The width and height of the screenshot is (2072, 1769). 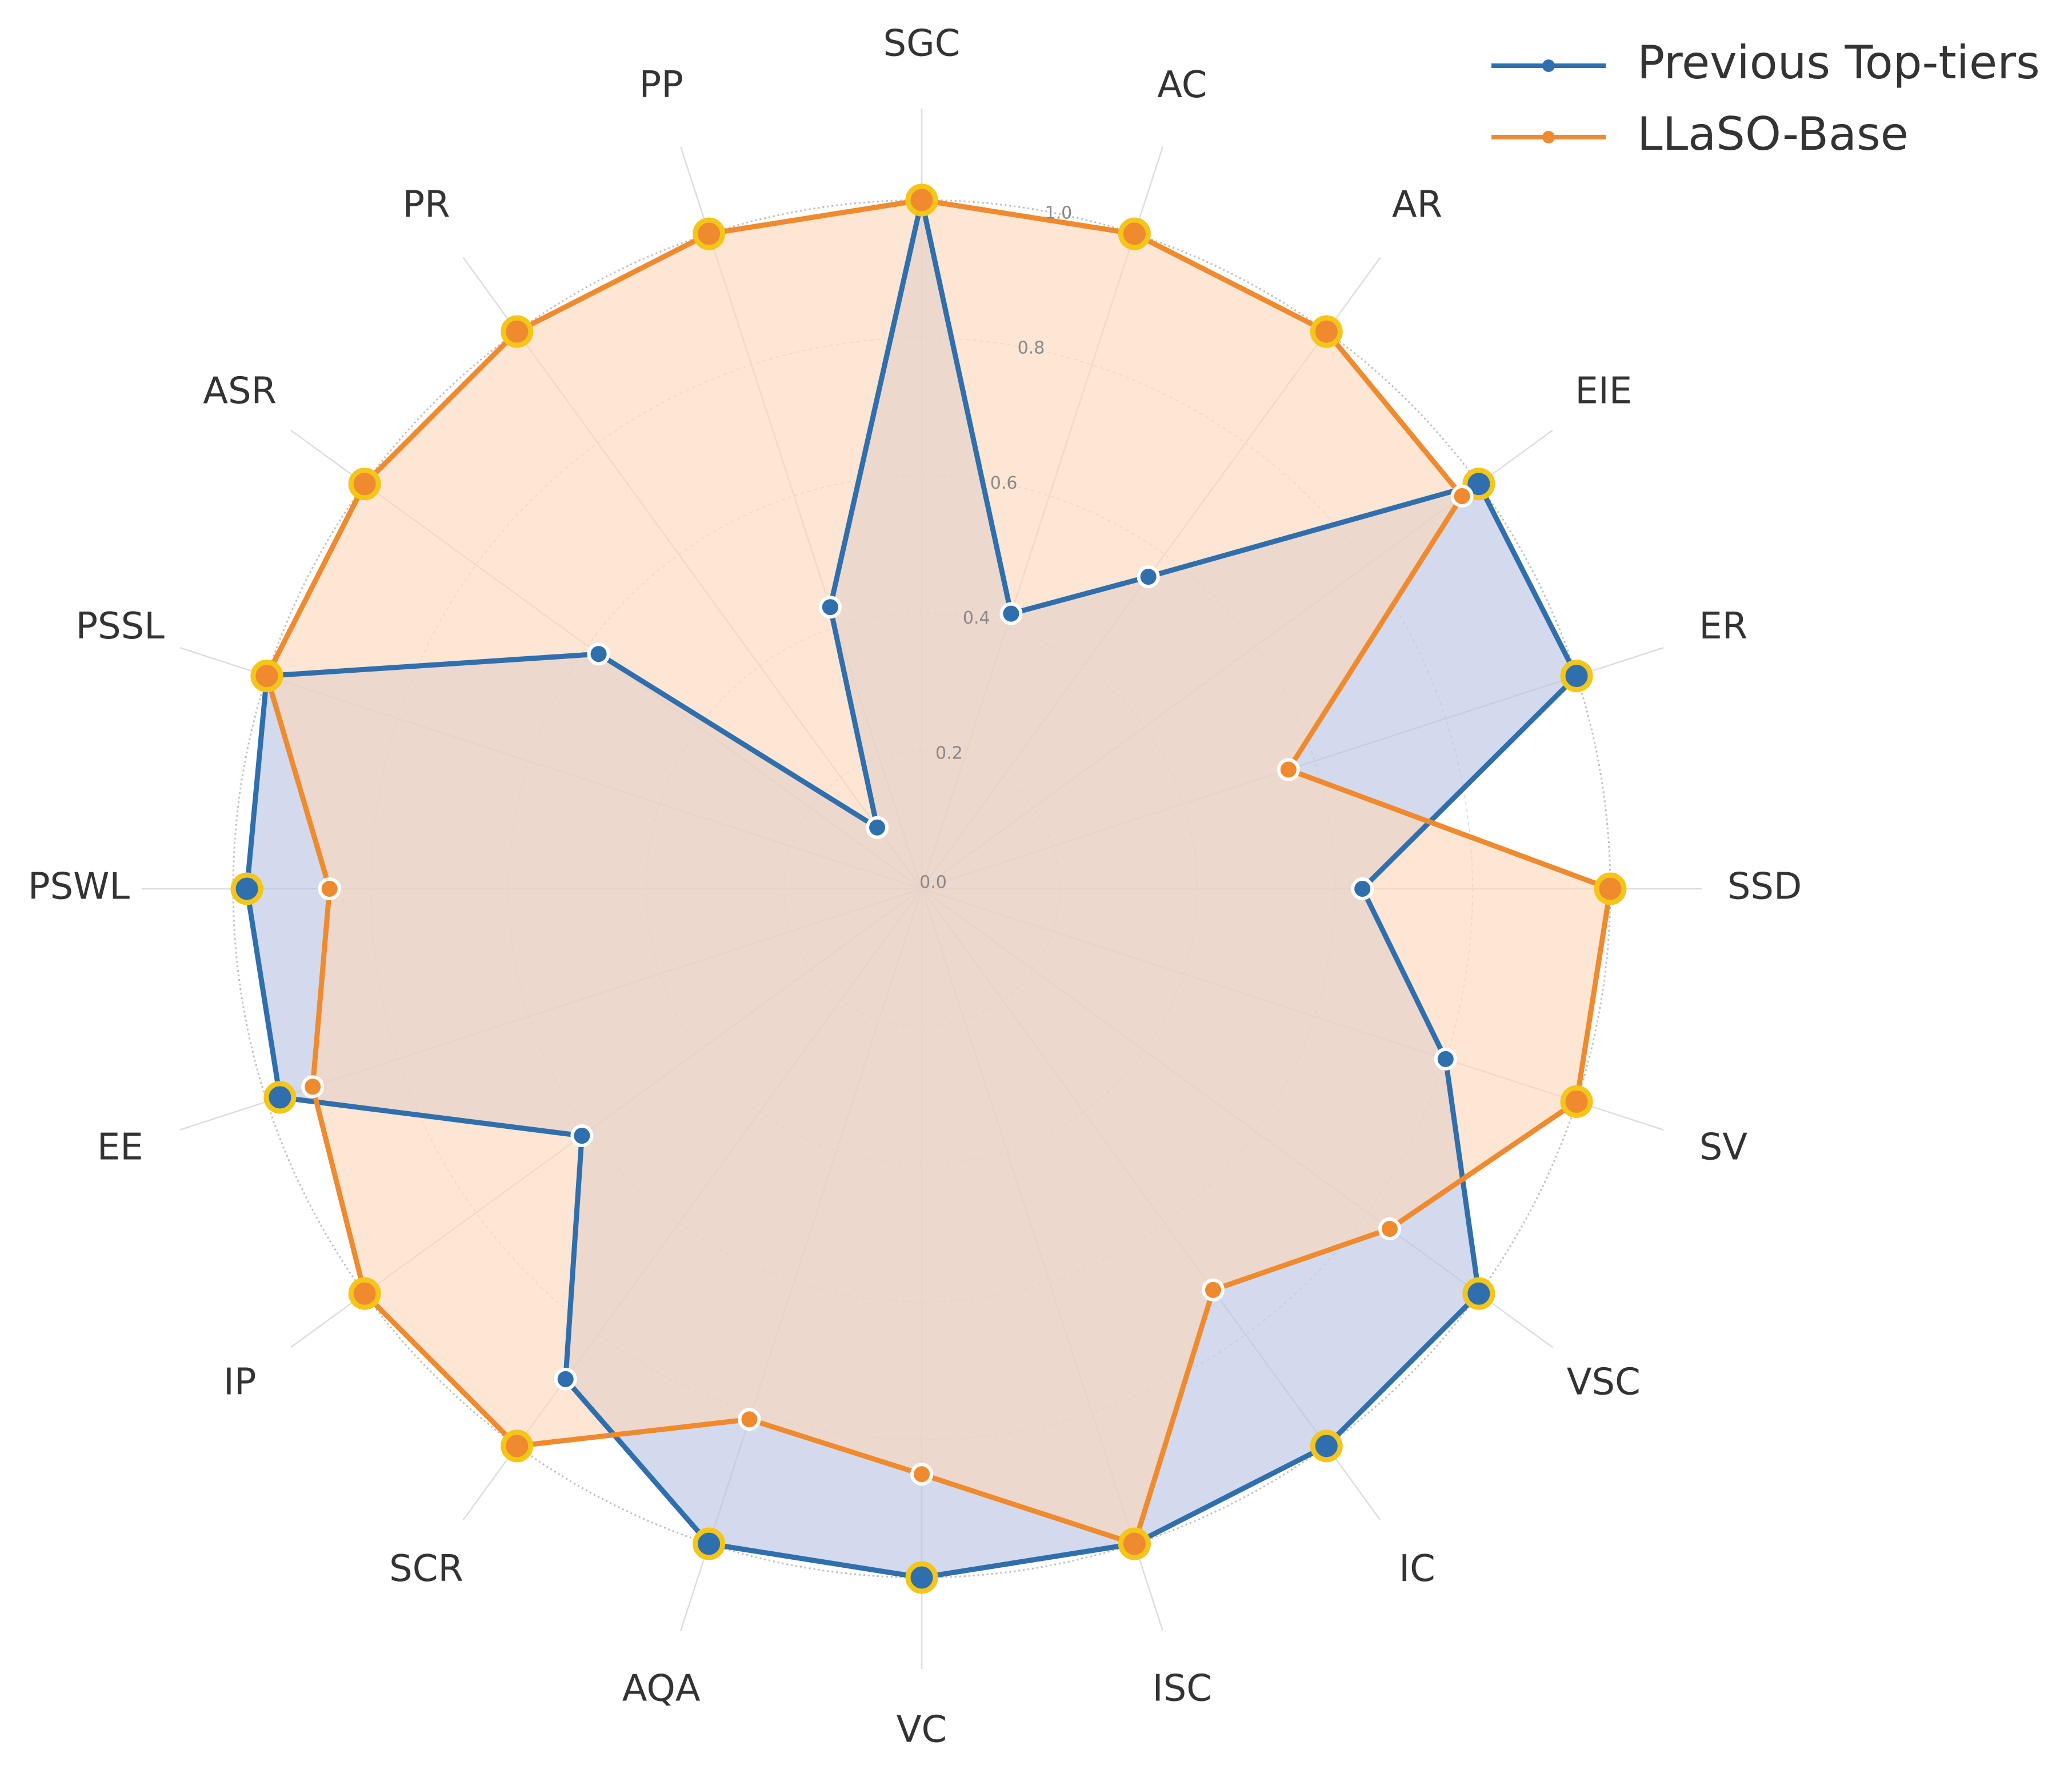 What do you see at coordinates (79, 887) in the screenshot?
I see `axis-label: PSWL` at bounding box center [79, 887].